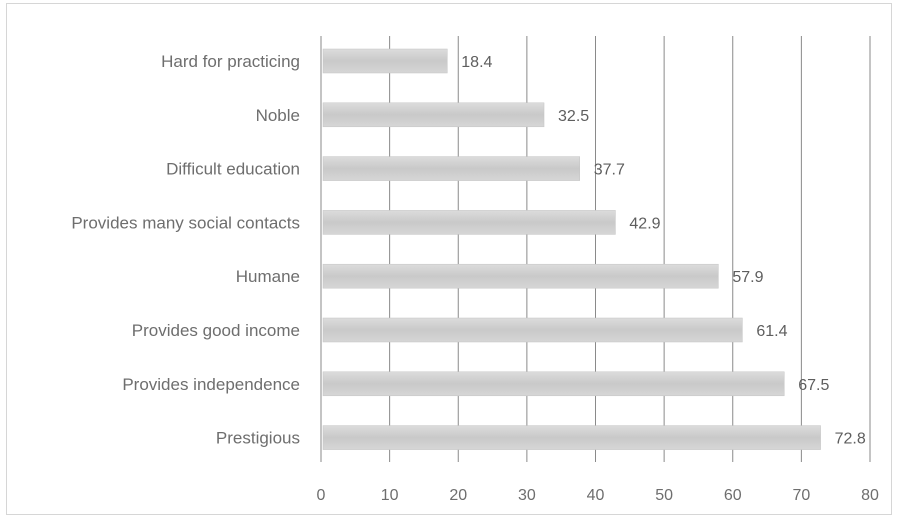  Describe the element at coordinates (596, 495) in the screenshot. I see `x-tick-label-40: 40` at that location.